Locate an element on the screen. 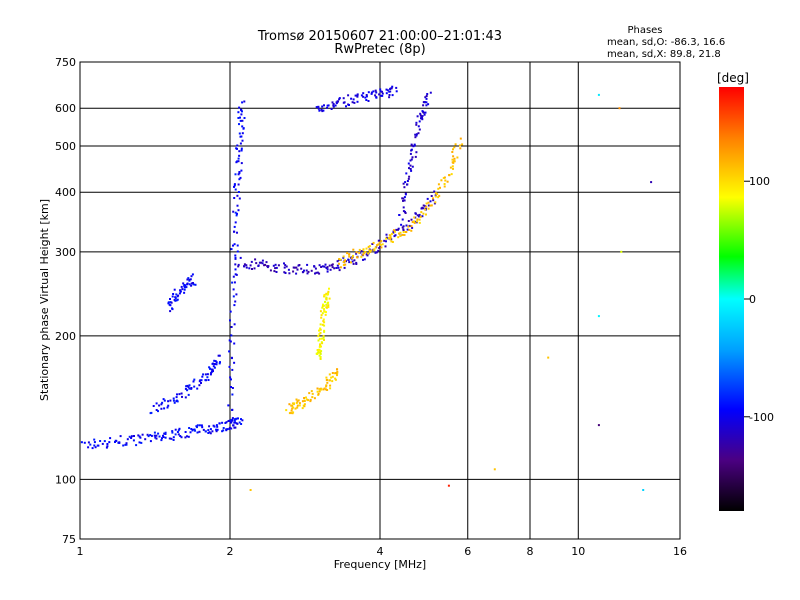 This screenshot has height=600, width=800. y-tick-labels: 75 100 200 300 400 500 600 750 is located at coordinates (65, 301).